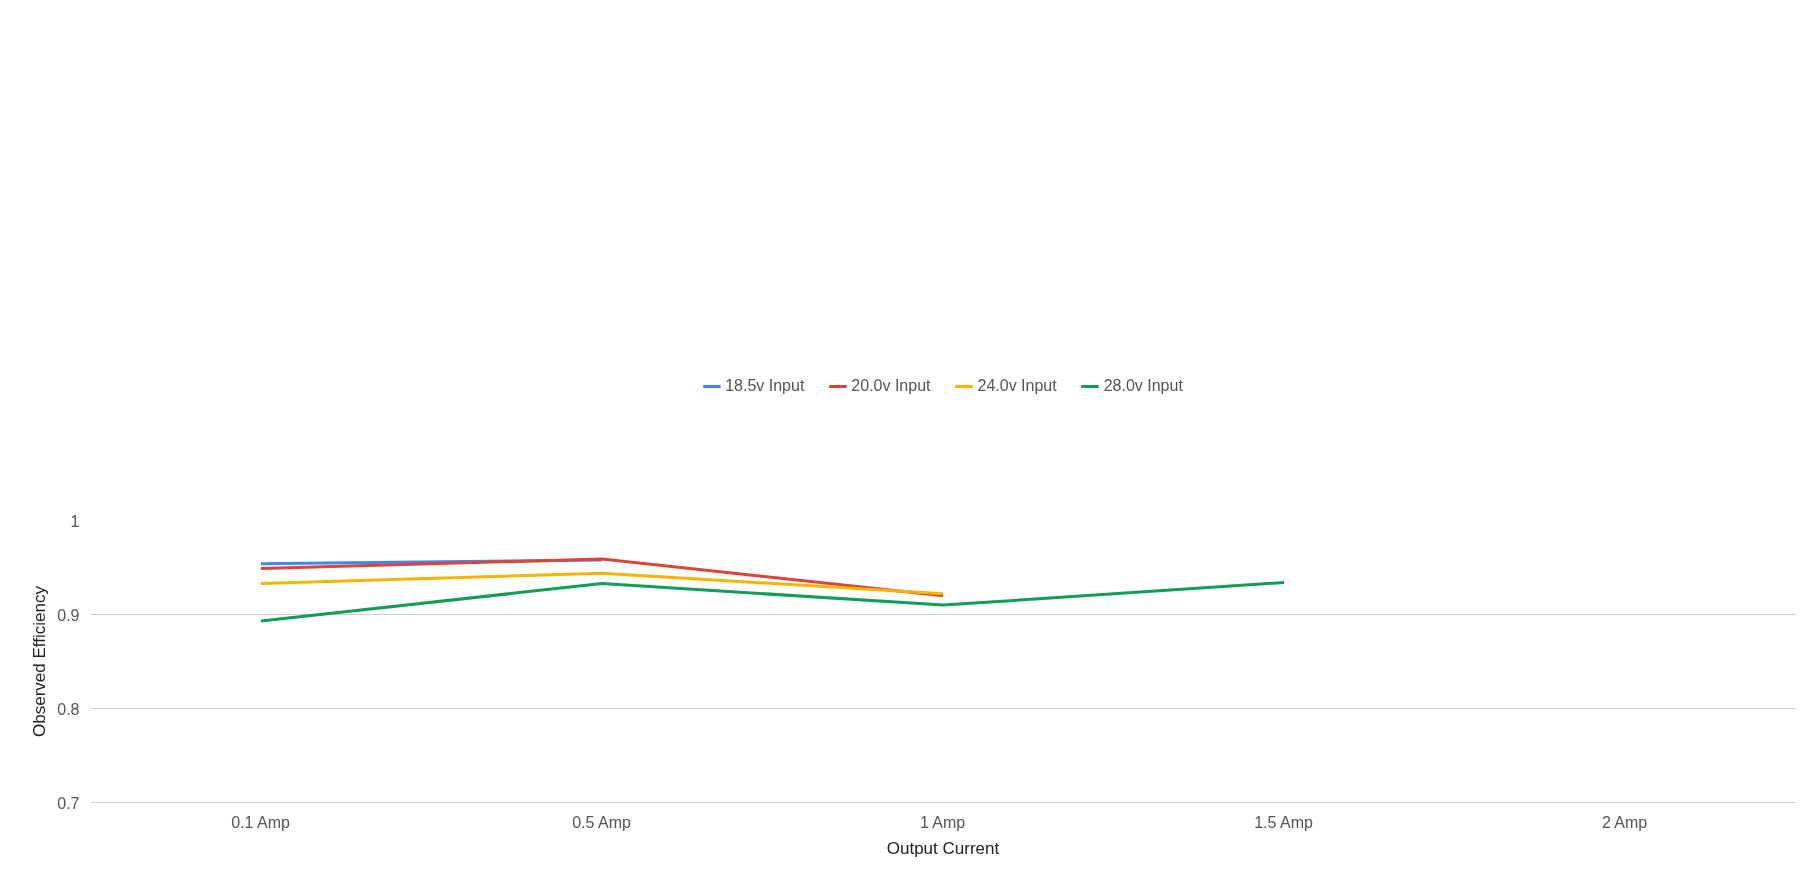 The image size is (1812, 872). Describe the element at coordinates (261, 822) in the screenshot. I see `x-tick-label: 0.1 Amp` at that location.